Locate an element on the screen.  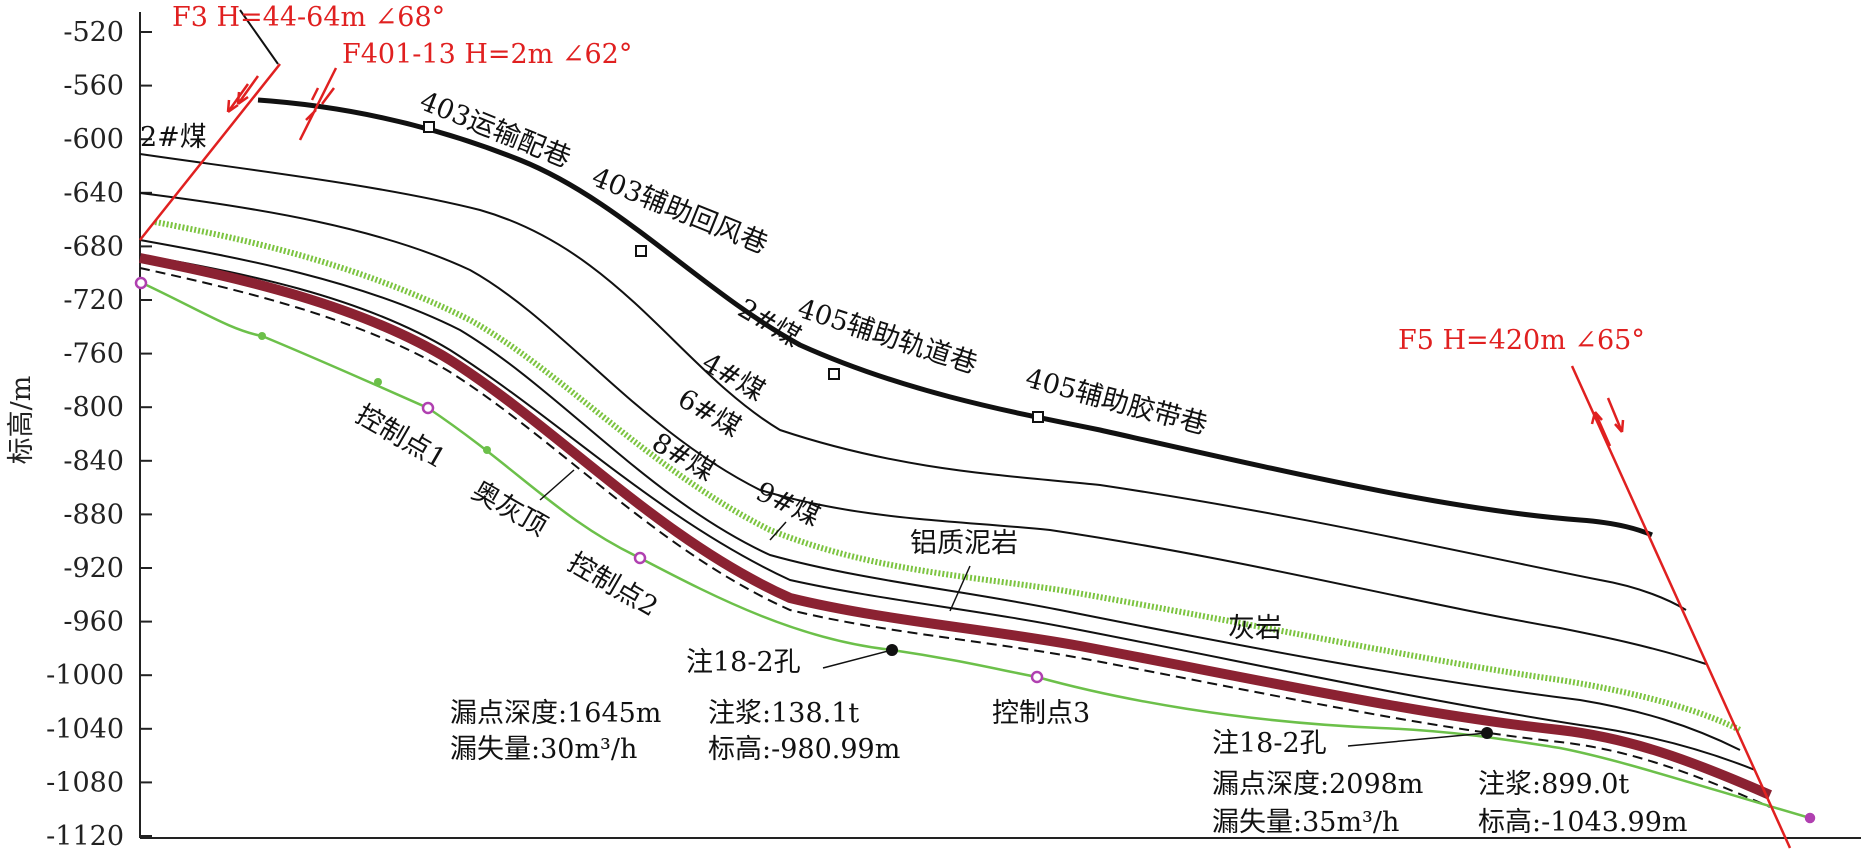
borehole-1-dot is located at coordinates (892, 650).